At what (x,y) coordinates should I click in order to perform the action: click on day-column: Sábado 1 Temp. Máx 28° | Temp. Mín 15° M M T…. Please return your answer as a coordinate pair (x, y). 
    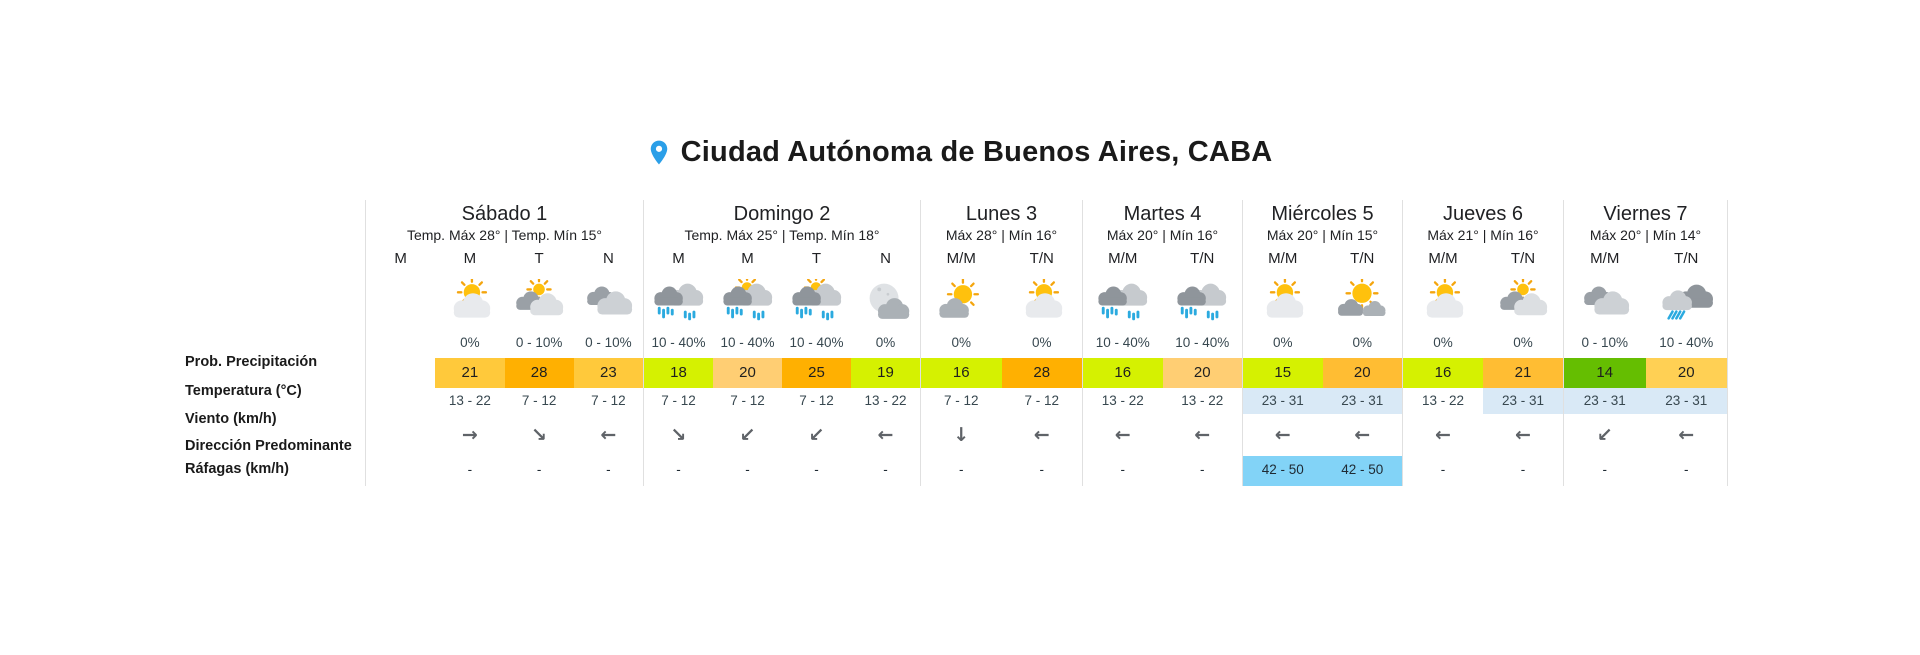
    Looking at the image, I should click on (504, 343).